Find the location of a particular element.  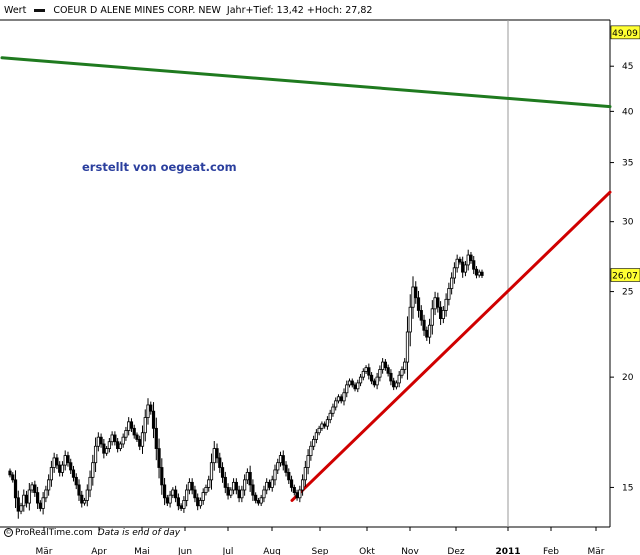

x-tick-label: Feb is located at coordinates (551, 551).